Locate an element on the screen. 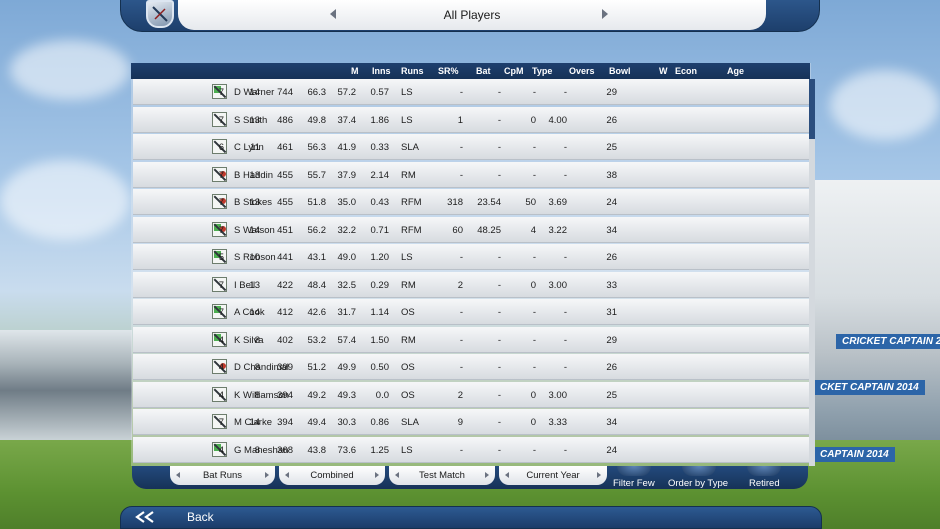 The height and width of the screenshot is (529, 940). column-header: W is located at coordinates (663, 71).